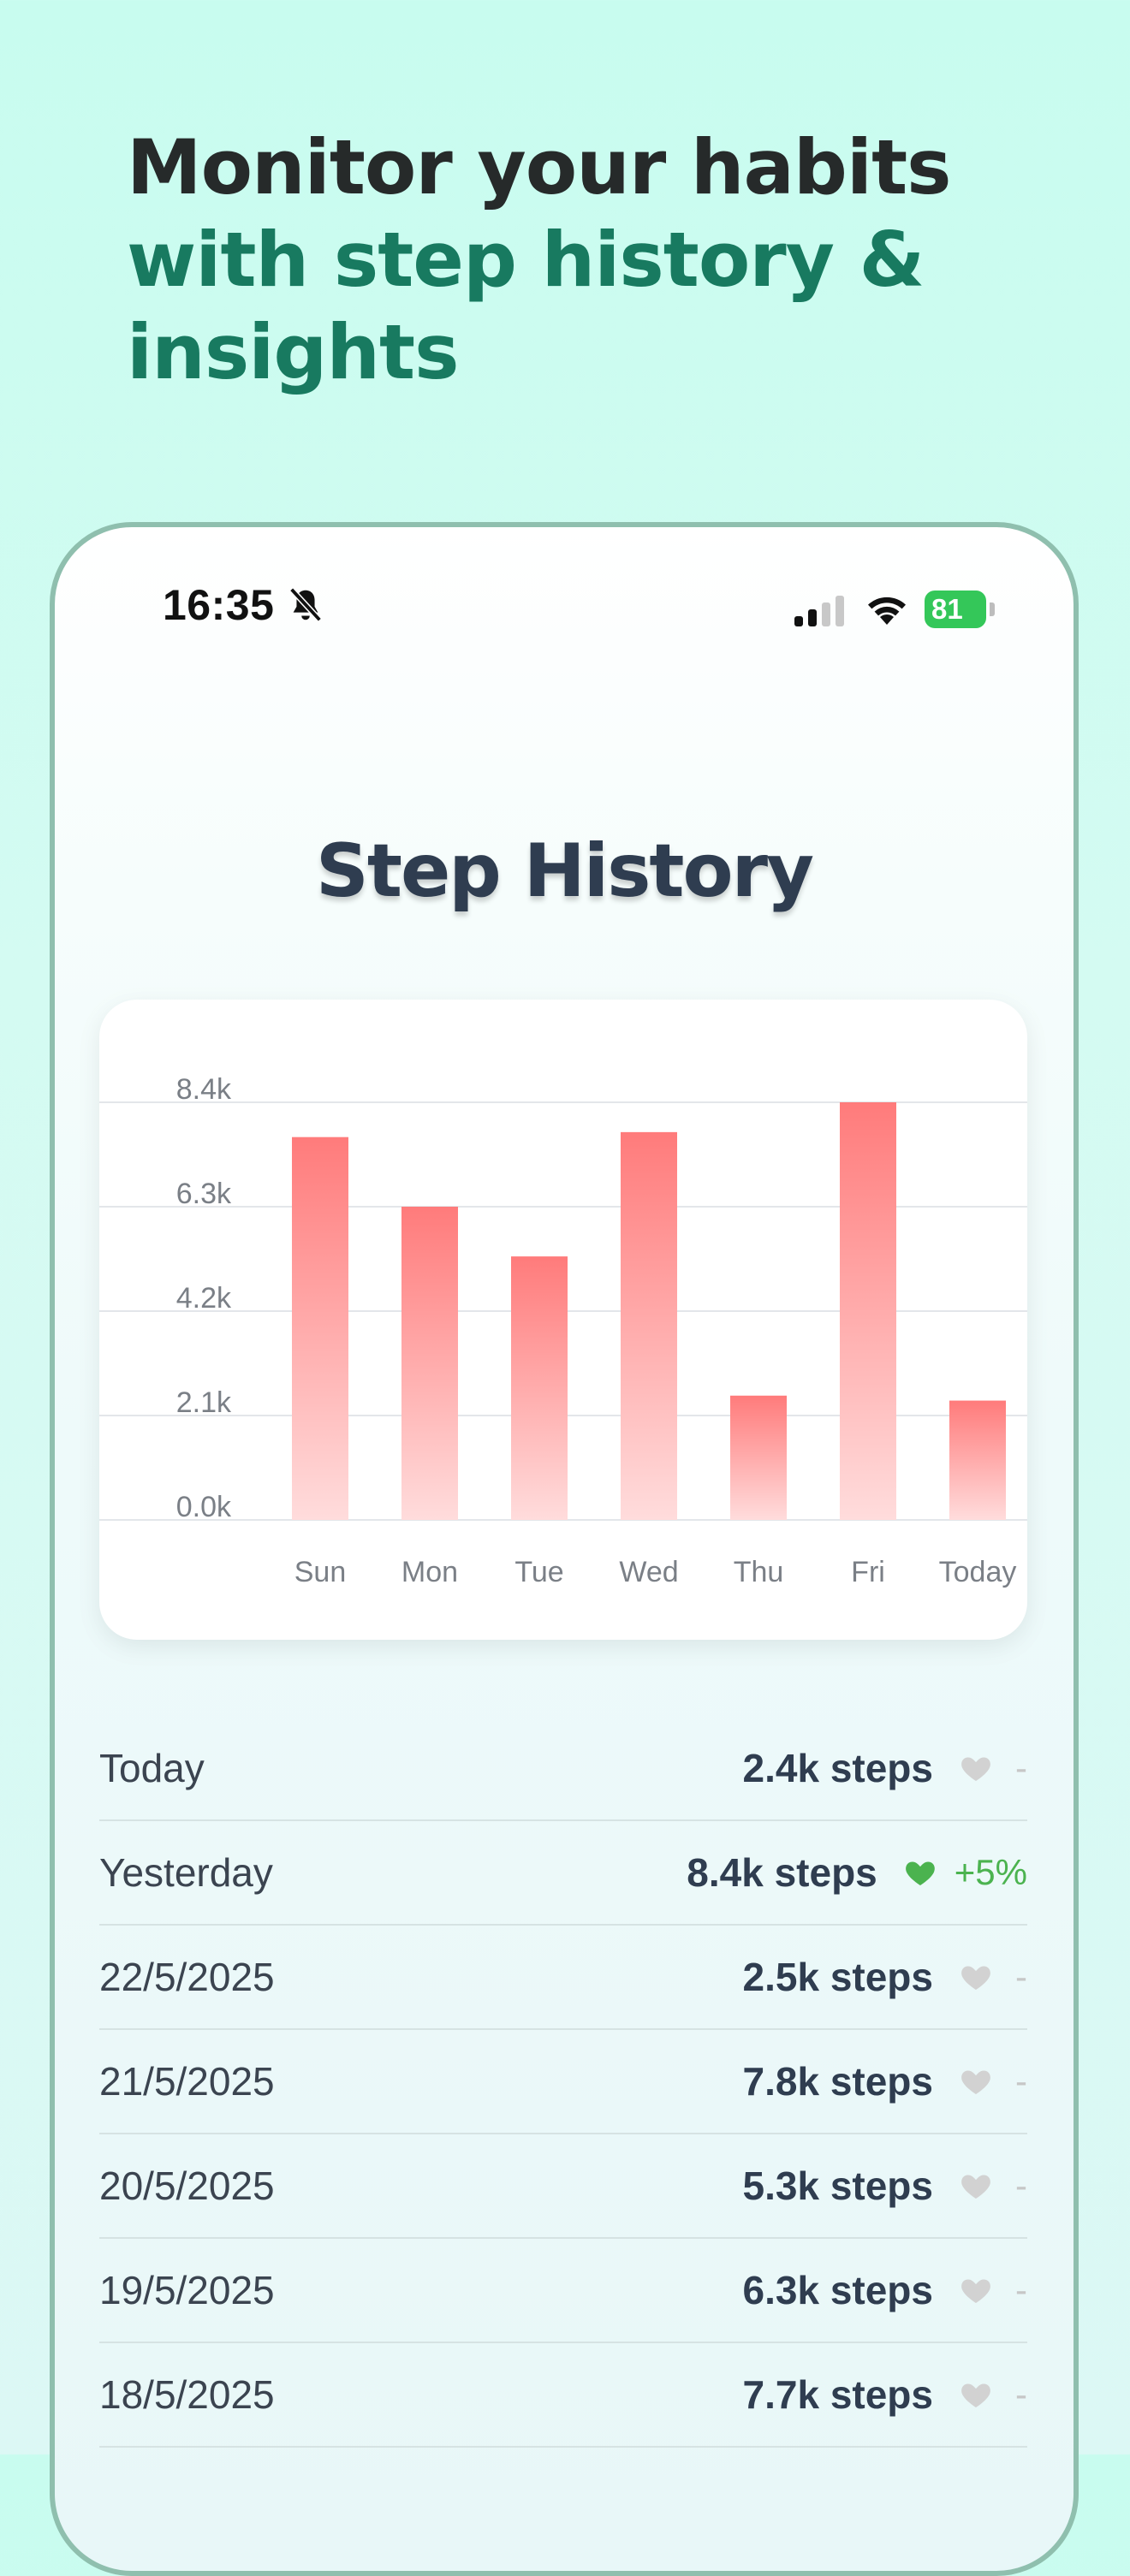  What do you see at coordinates (293, 352) in the screenshot?
I see `headline-line-3: insights` at bounding box center [293, 352].